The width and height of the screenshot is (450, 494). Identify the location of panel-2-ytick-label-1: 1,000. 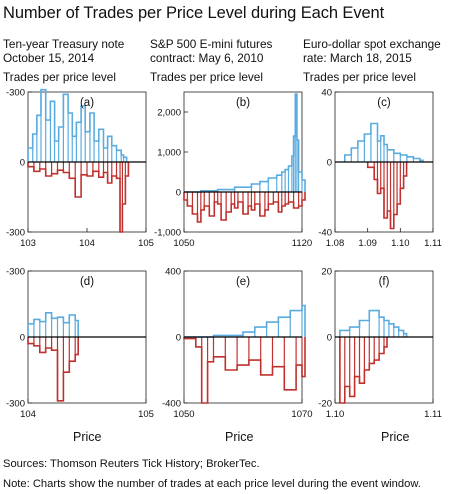
(169, 153).